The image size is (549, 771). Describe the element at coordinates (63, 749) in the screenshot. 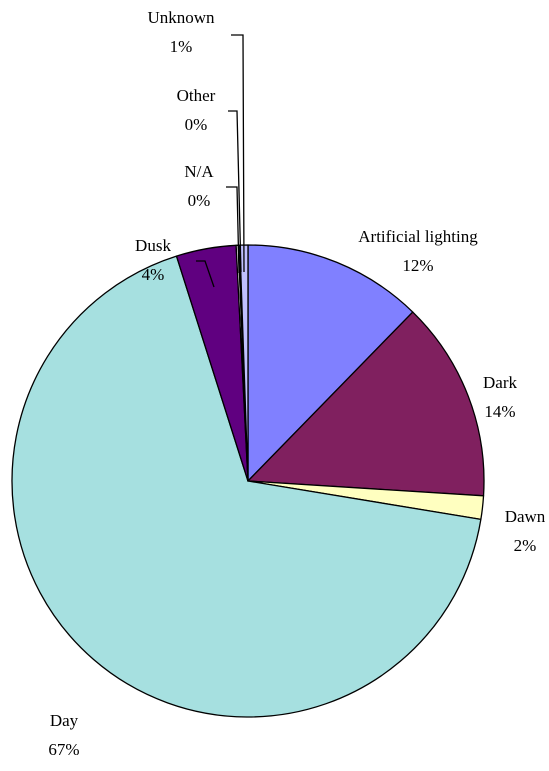

I see `slice-percent-day: 67%` at that location.